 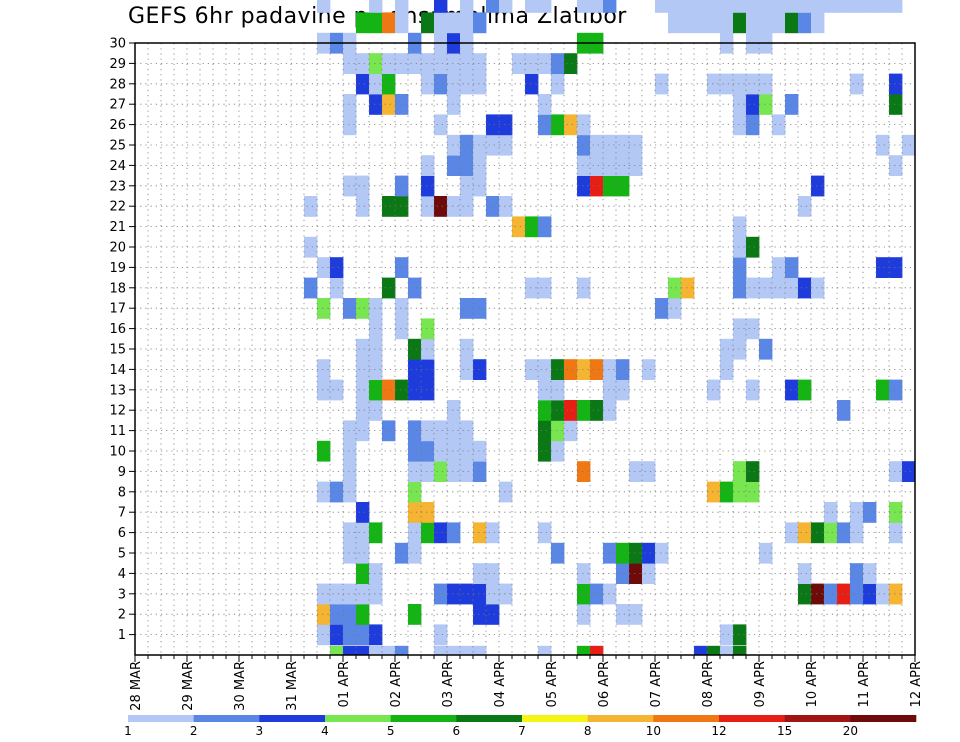 I want to click on y-tick-label: 18, so click(x=117, y=288).